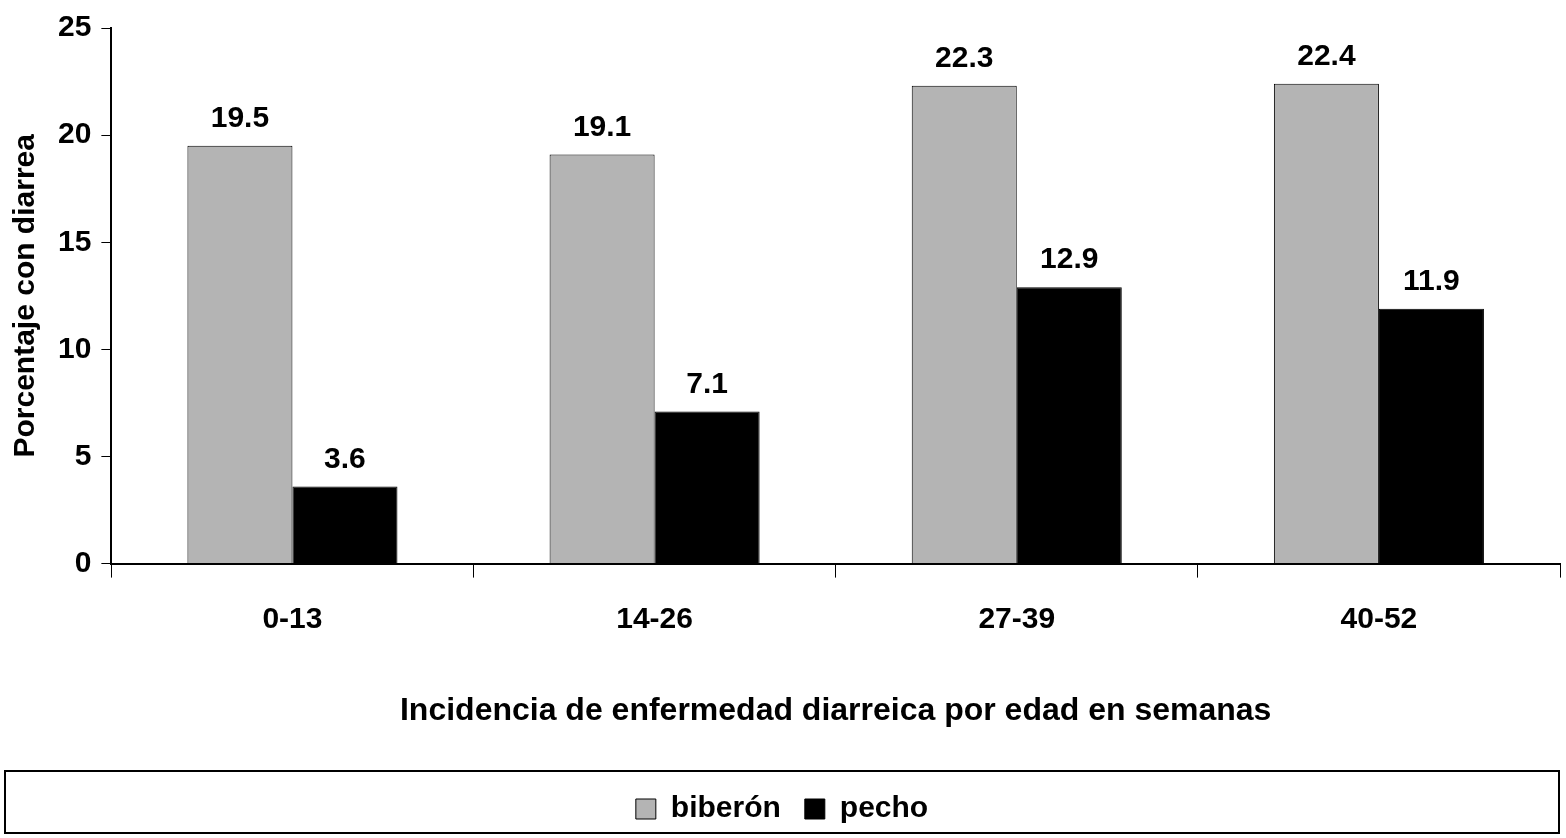 Image resolution: width=1566 pixels, height=838 pixels. I want to click on y-axis-title: Porcentaje con diarrea, so click(24, 295).